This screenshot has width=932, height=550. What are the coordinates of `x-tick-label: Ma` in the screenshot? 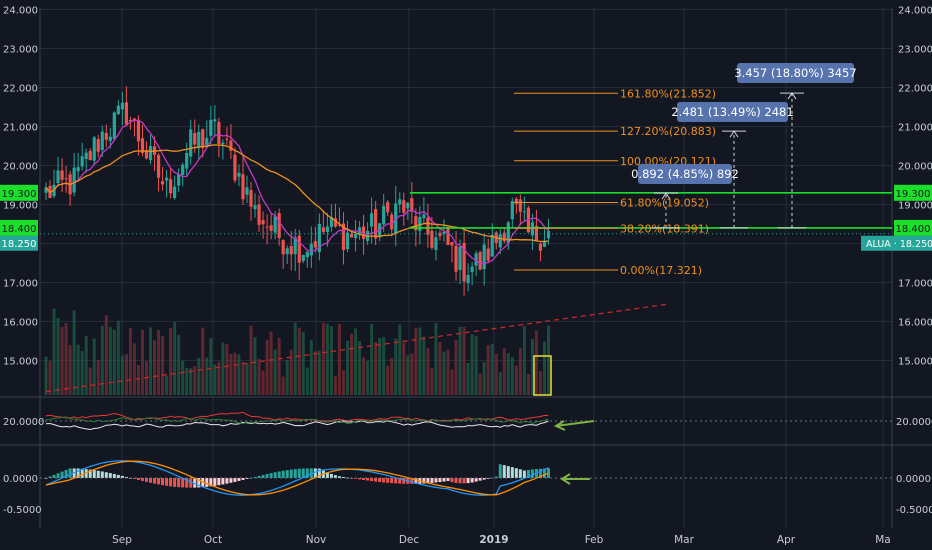 It's located at (883, 540).